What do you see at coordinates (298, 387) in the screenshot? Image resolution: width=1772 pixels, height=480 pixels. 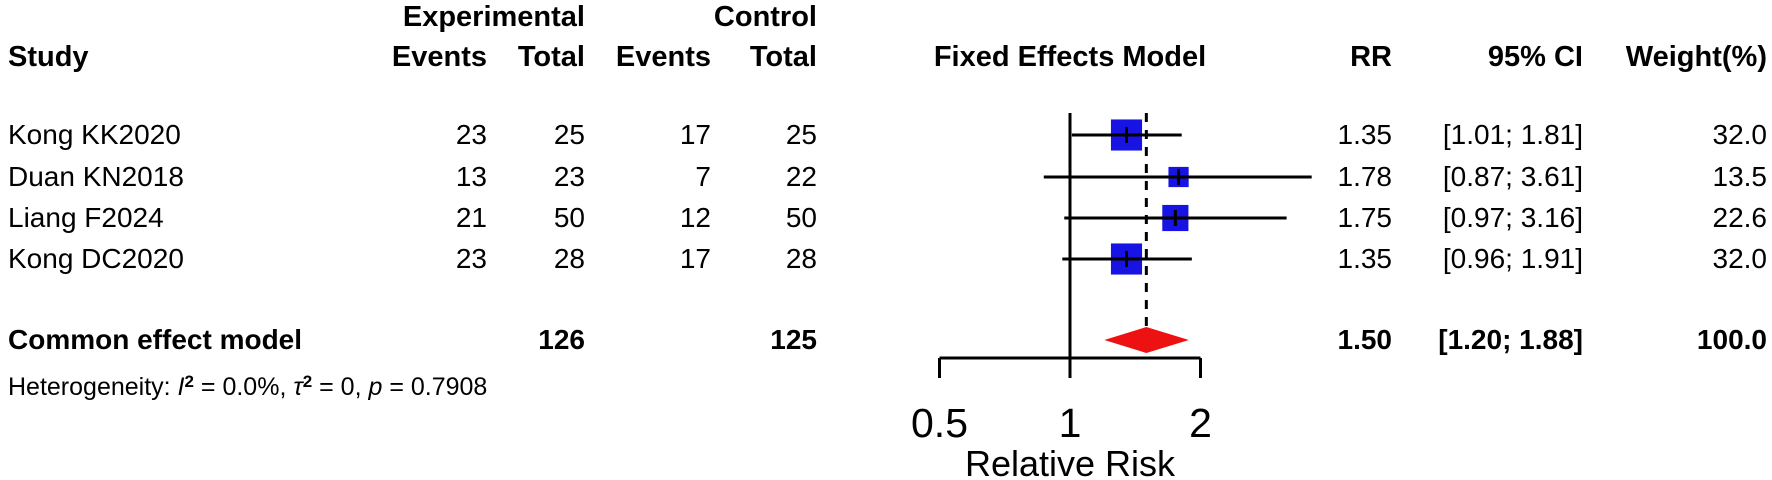 I see `tau-squared-symbol: τ` at bounding box center [298, 387].